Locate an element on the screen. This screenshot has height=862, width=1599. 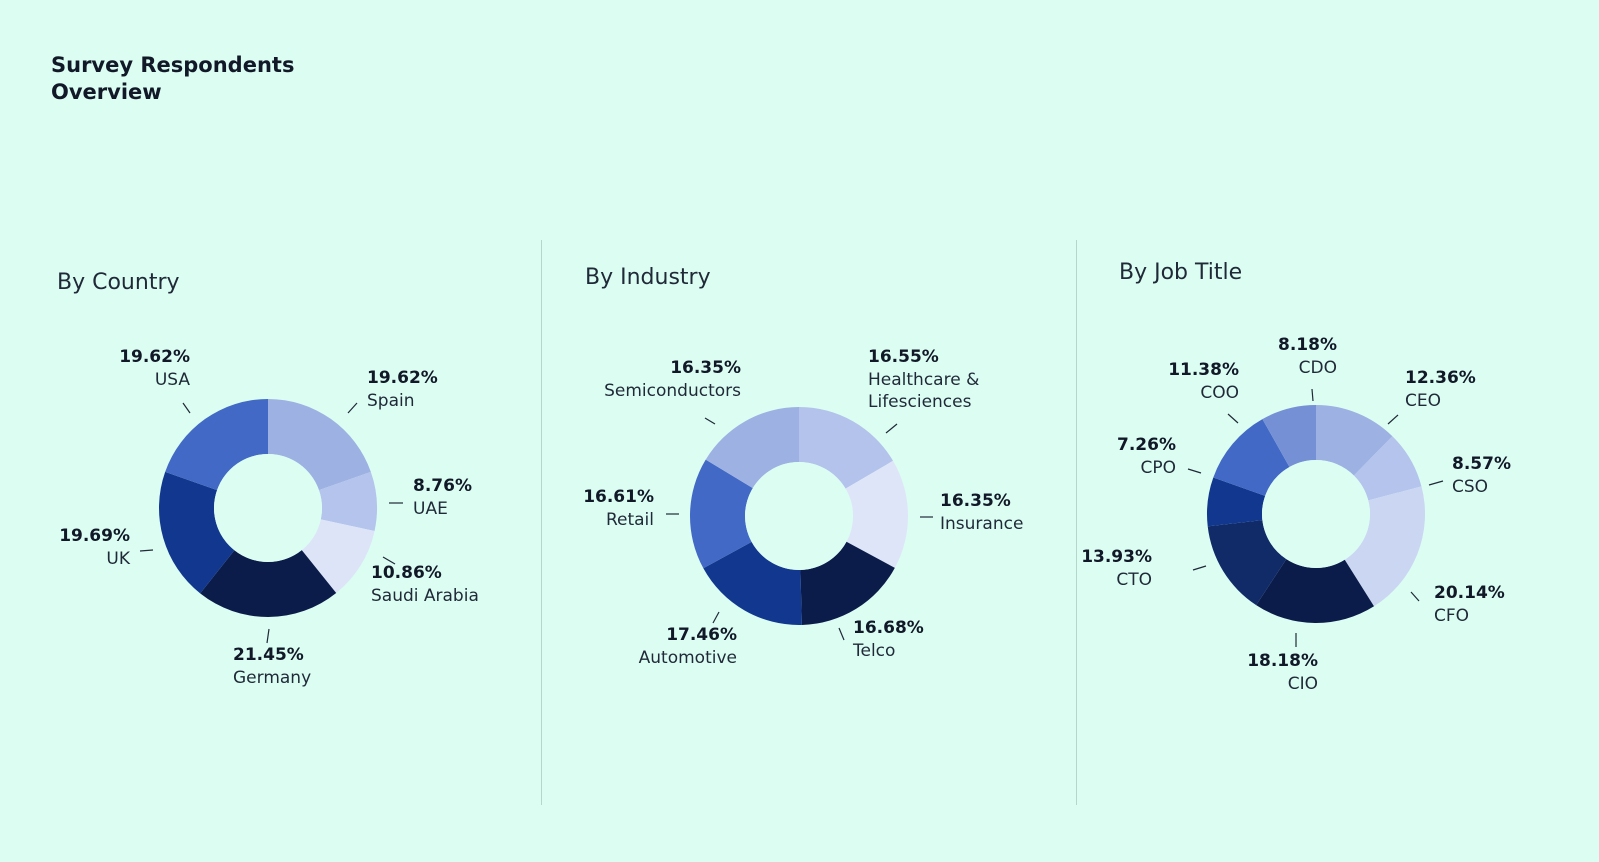
data-label-value-cto: 13.93% is located at coordinates (1116, 557).